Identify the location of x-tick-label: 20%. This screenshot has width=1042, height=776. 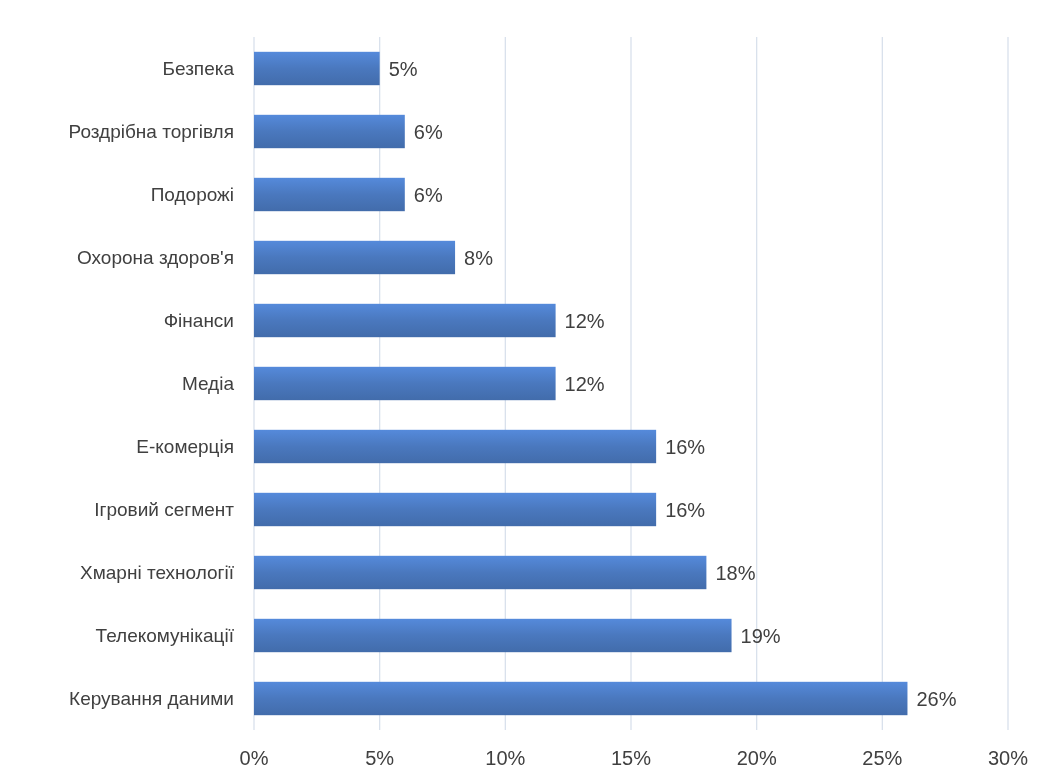
(756, 758).